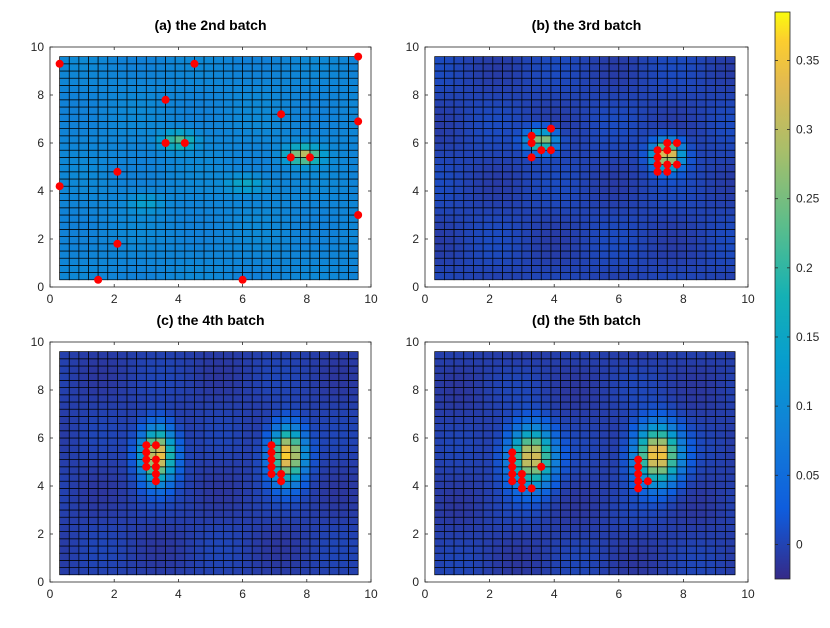 The height and width of the screenshot is (628, 830). Describe the element at coordinates (40, 486) in the screenshot. I see `y-tick-label: 4` at that location.